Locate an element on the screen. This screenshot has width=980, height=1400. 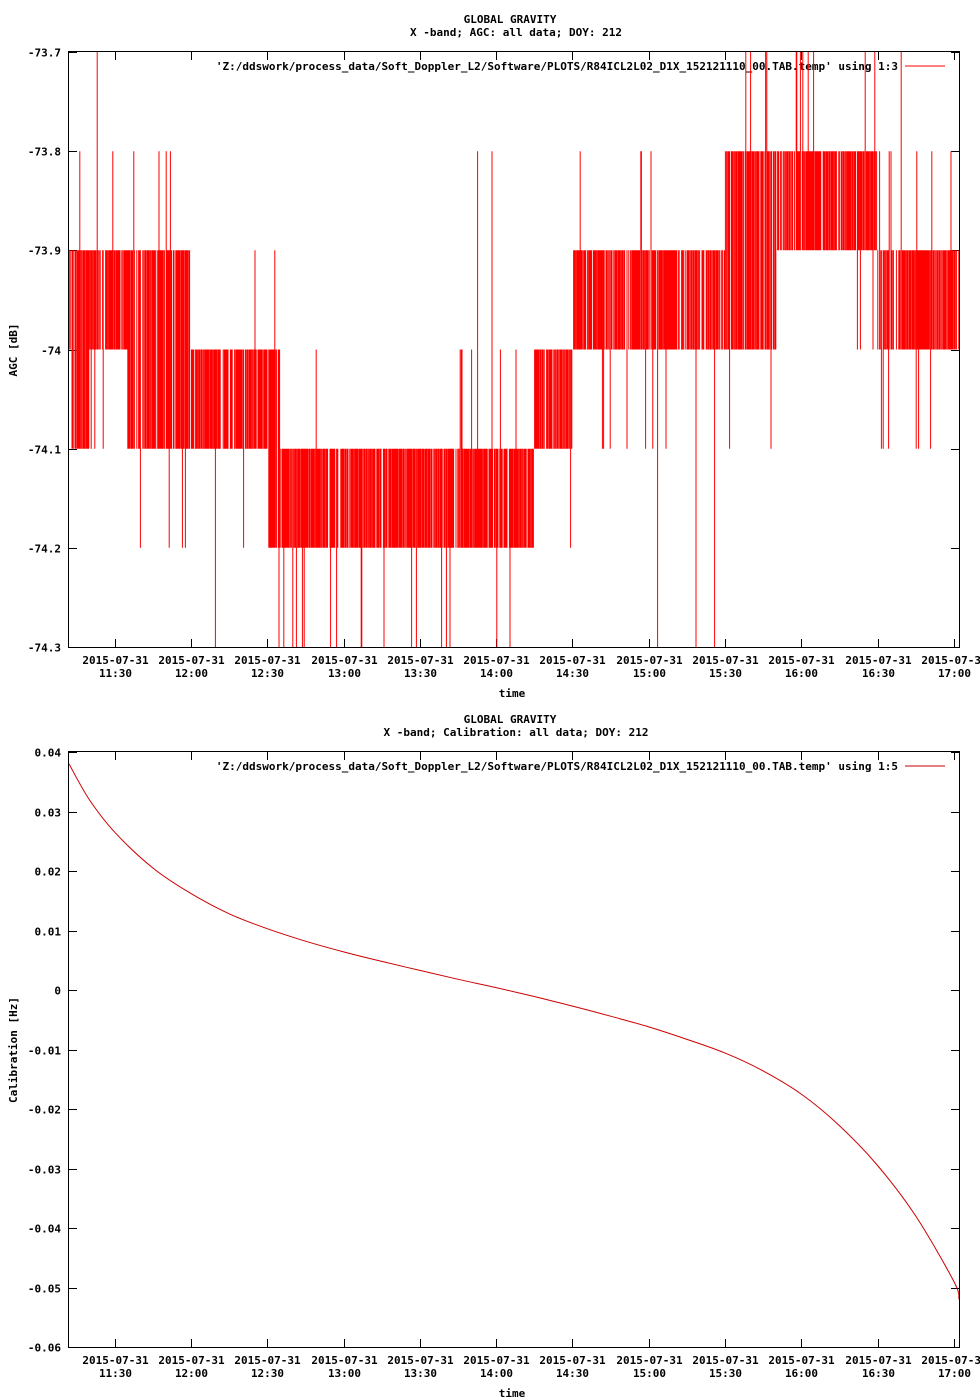
y-tick-label: -74.1 is located at coordinates (44, 450).